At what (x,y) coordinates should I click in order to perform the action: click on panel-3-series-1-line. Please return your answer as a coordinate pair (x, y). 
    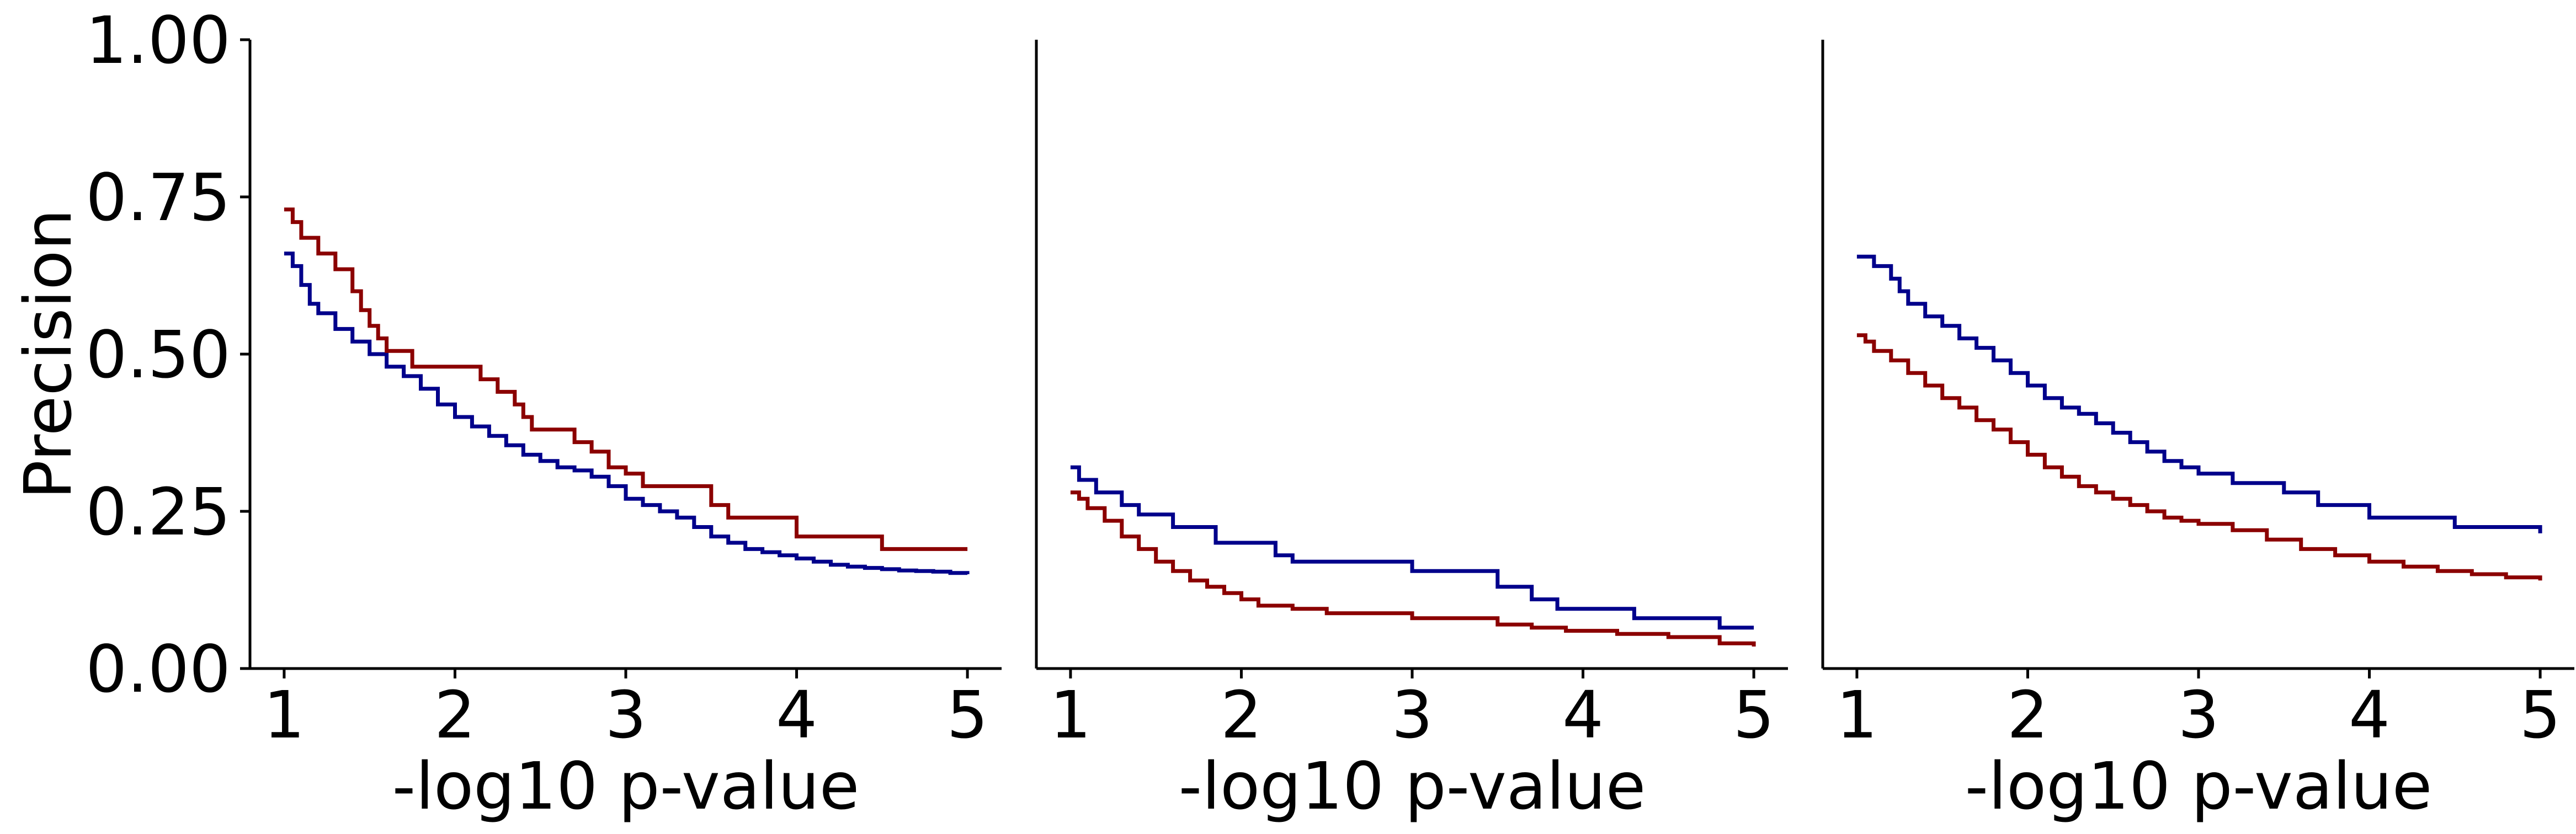
    Looking at the image, I should click on (2199, 394).